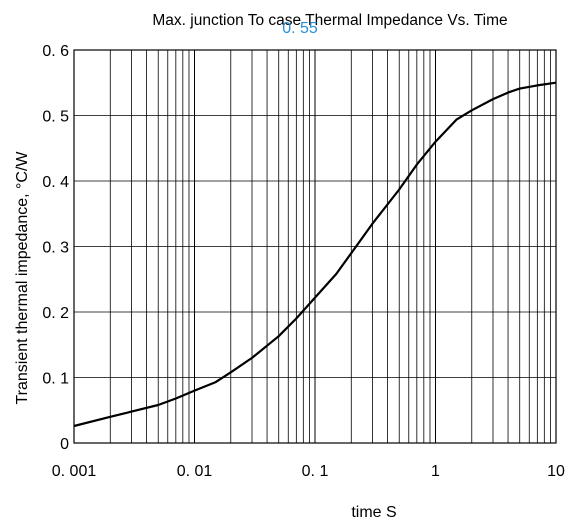  What do you see at coordinates (556, 471) in the screenshot?
I see `x-tick-label: 10` at bounding box center [556, 471].